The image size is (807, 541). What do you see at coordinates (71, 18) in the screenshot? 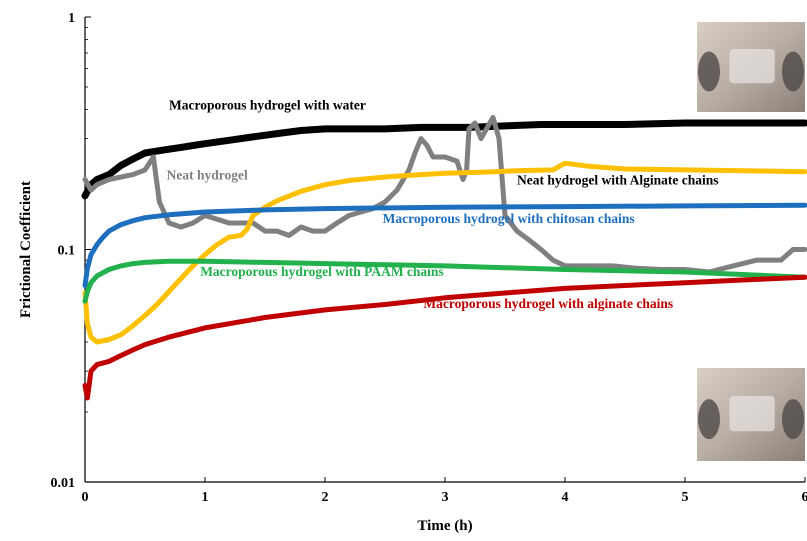
I see `y-tick-label: 1` at bounding box center [71, 18].